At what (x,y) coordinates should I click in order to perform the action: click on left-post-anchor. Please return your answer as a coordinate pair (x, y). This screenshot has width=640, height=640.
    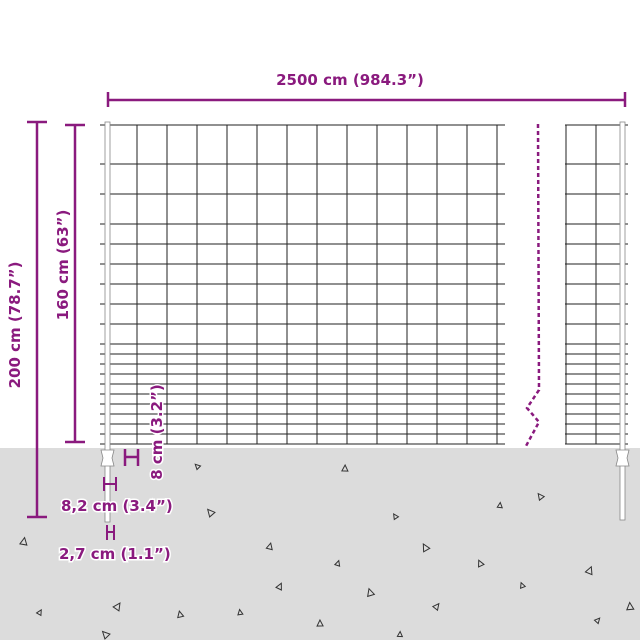
    Looking at the image, I should click on (107, 458).